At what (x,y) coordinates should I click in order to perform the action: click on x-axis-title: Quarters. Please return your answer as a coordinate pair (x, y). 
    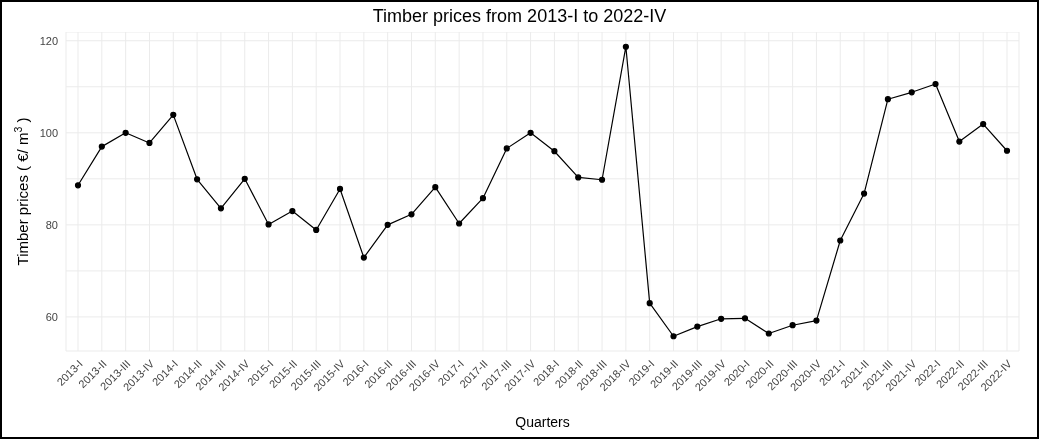
    Looking at the image, I should click on (542, 422).